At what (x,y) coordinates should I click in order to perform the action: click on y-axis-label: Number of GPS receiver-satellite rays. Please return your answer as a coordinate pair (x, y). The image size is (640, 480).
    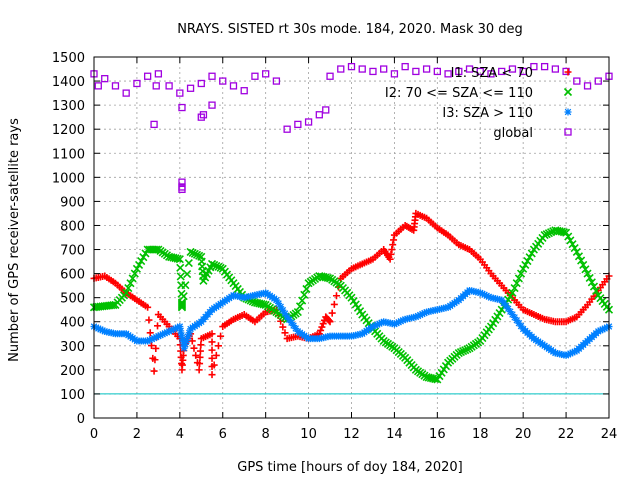
    Looking at the image, I should click on (14, 240).